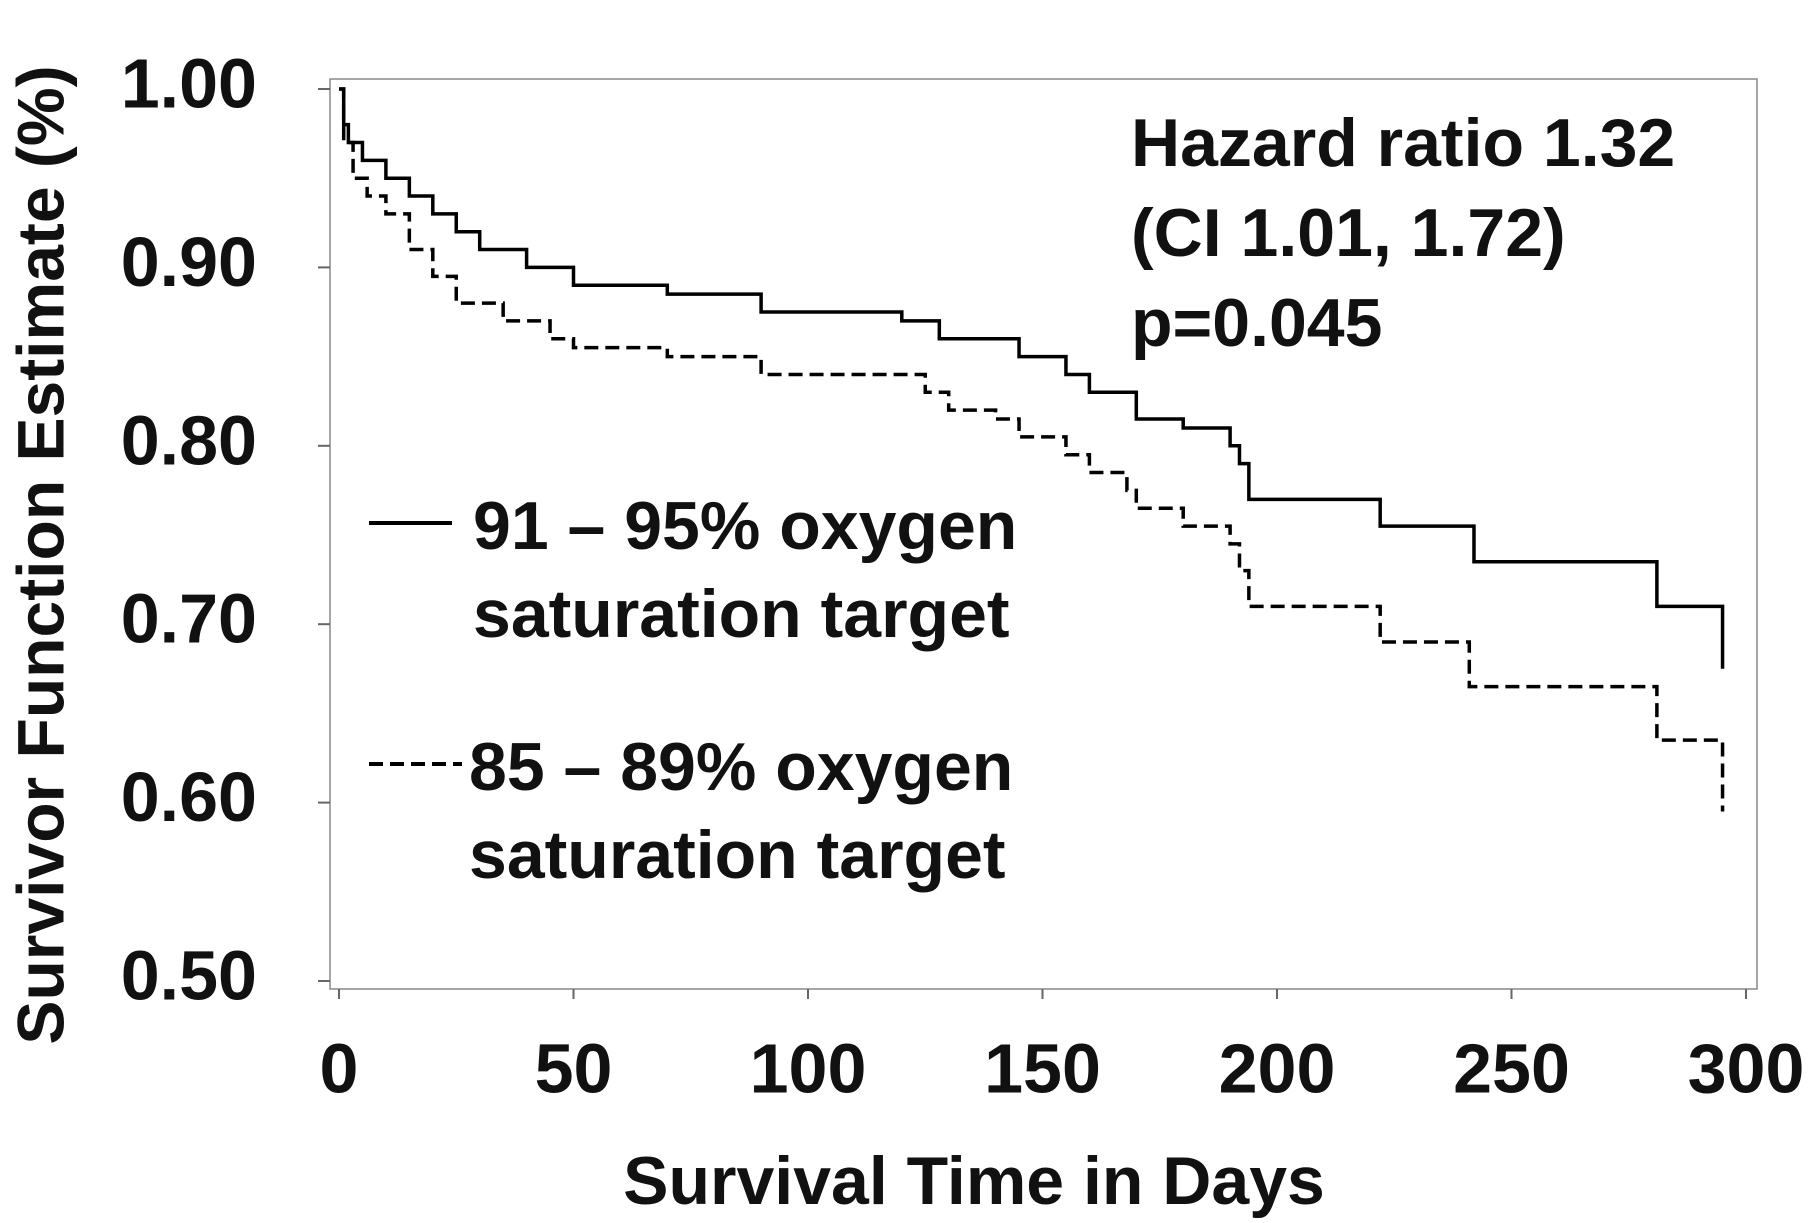 This screenshot has width=1815, height=1223. What do you see at coordinates (189, 83) in the screenshot?
I see `y-tick-label: 1.00` at bounding box center [189, 83].